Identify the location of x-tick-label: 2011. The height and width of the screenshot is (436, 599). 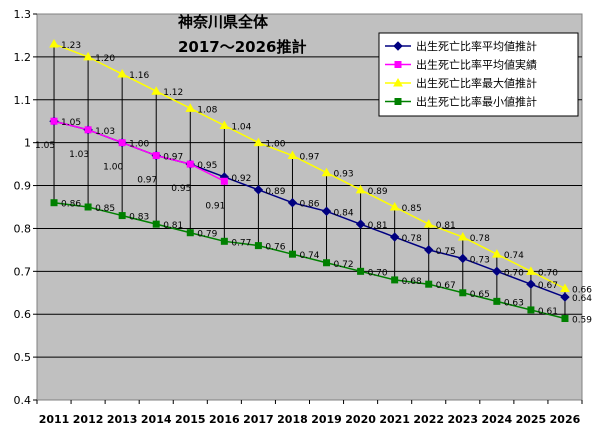
(54, 419).